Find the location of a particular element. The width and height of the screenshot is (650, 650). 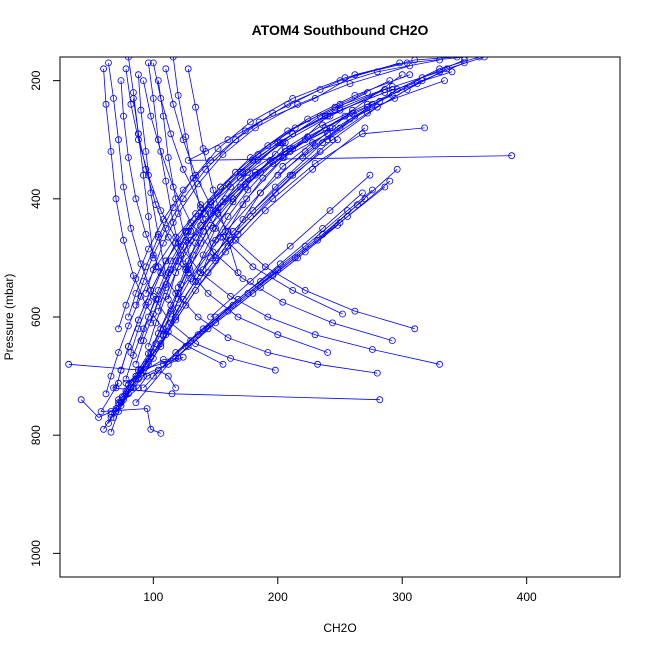

x-tick-label: 100 is located at coordinates (153, 597).